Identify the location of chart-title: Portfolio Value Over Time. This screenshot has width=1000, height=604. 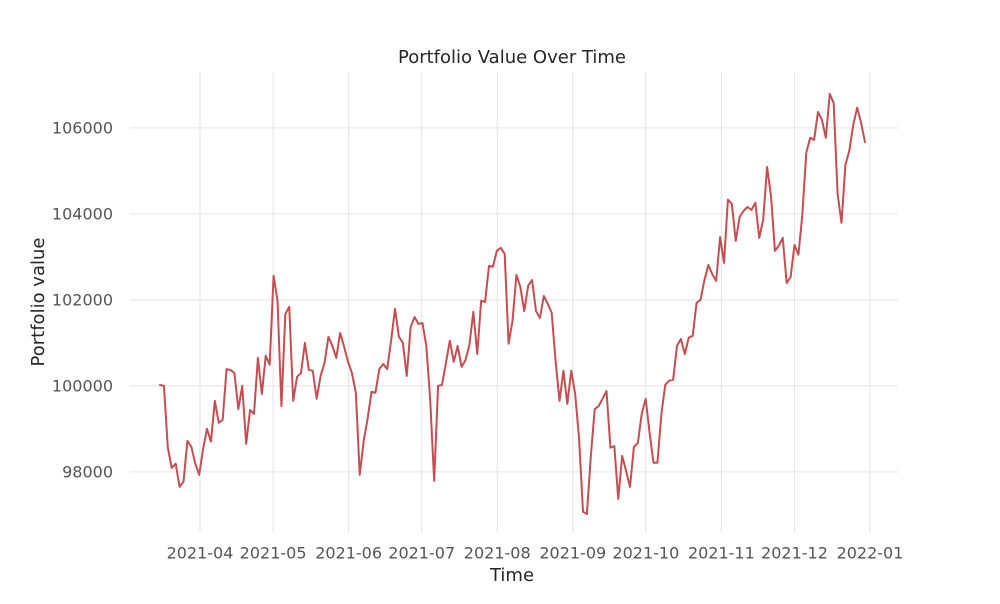
(512, 57).